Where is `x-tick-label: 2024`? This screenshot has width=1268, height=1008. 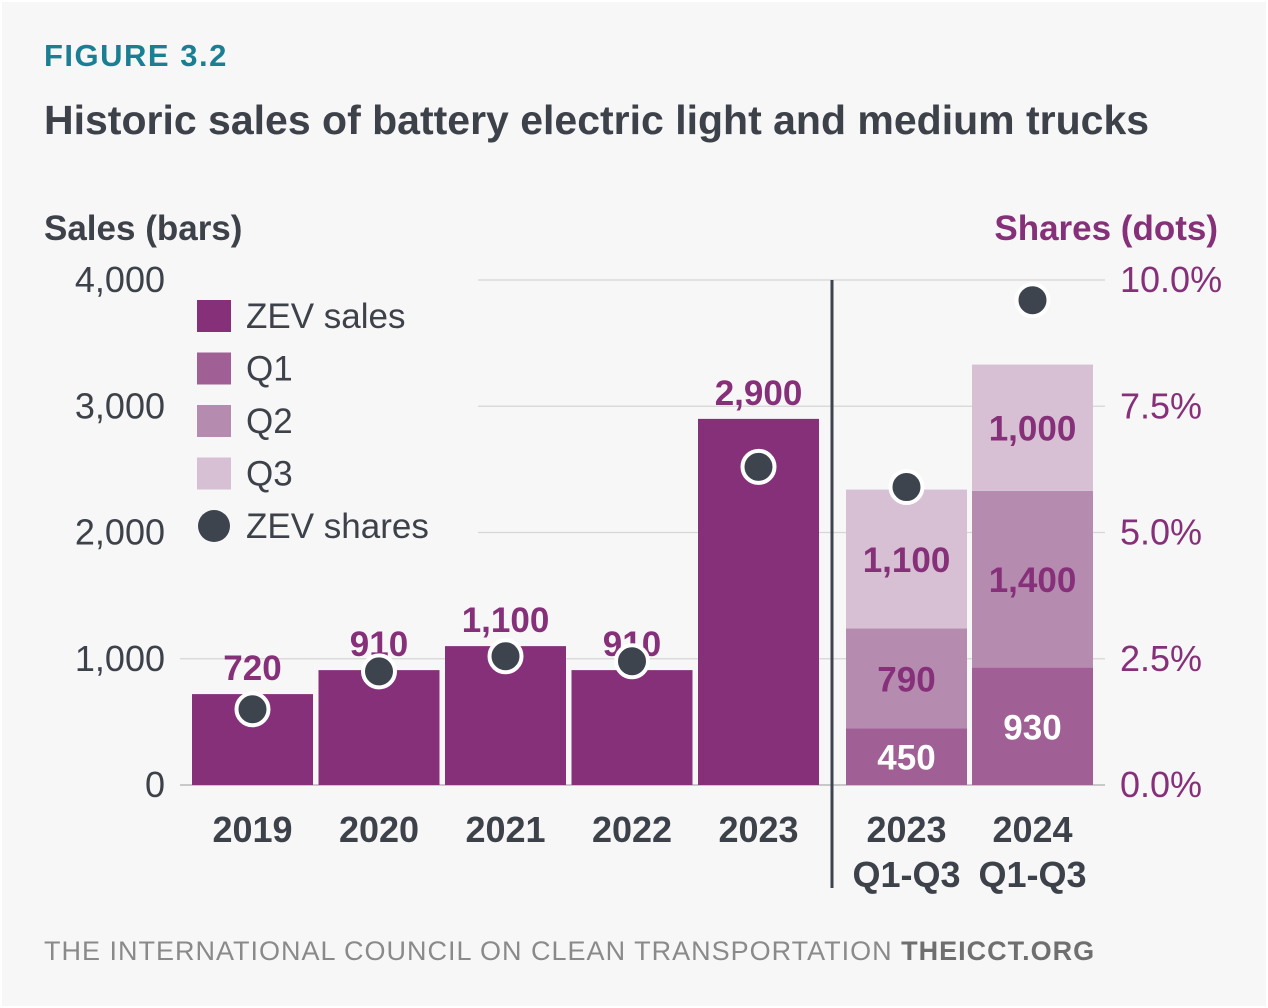
x-tick-label: 2024 is located at coordinates (1032, 829).